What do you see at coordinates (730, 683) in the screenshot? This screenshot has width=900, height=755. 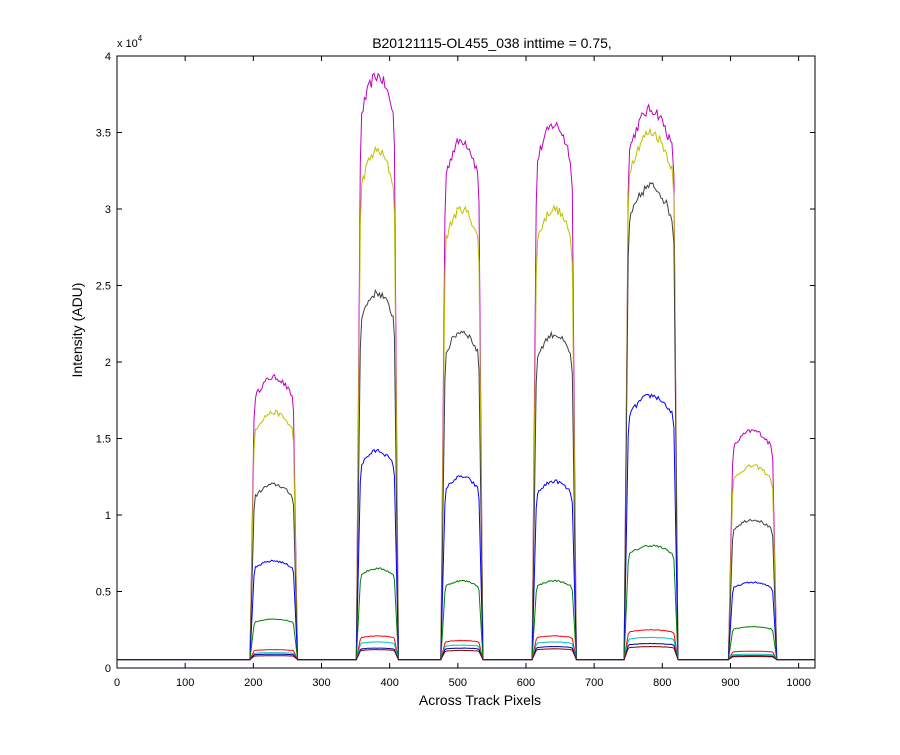 I see `x-tick-label: 900` at bounding box center [730, 683].